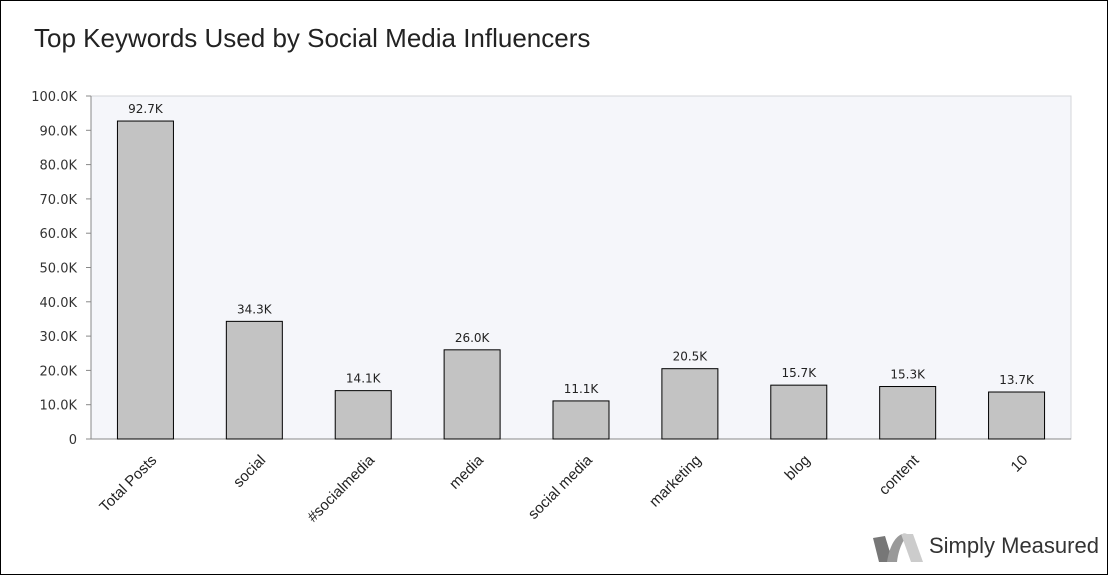 This screenshot has width=1108, height=575. Describe the element at coordinates (59, 371) in the screenshot. I see `y-tick-label: 20.0K` at that location.